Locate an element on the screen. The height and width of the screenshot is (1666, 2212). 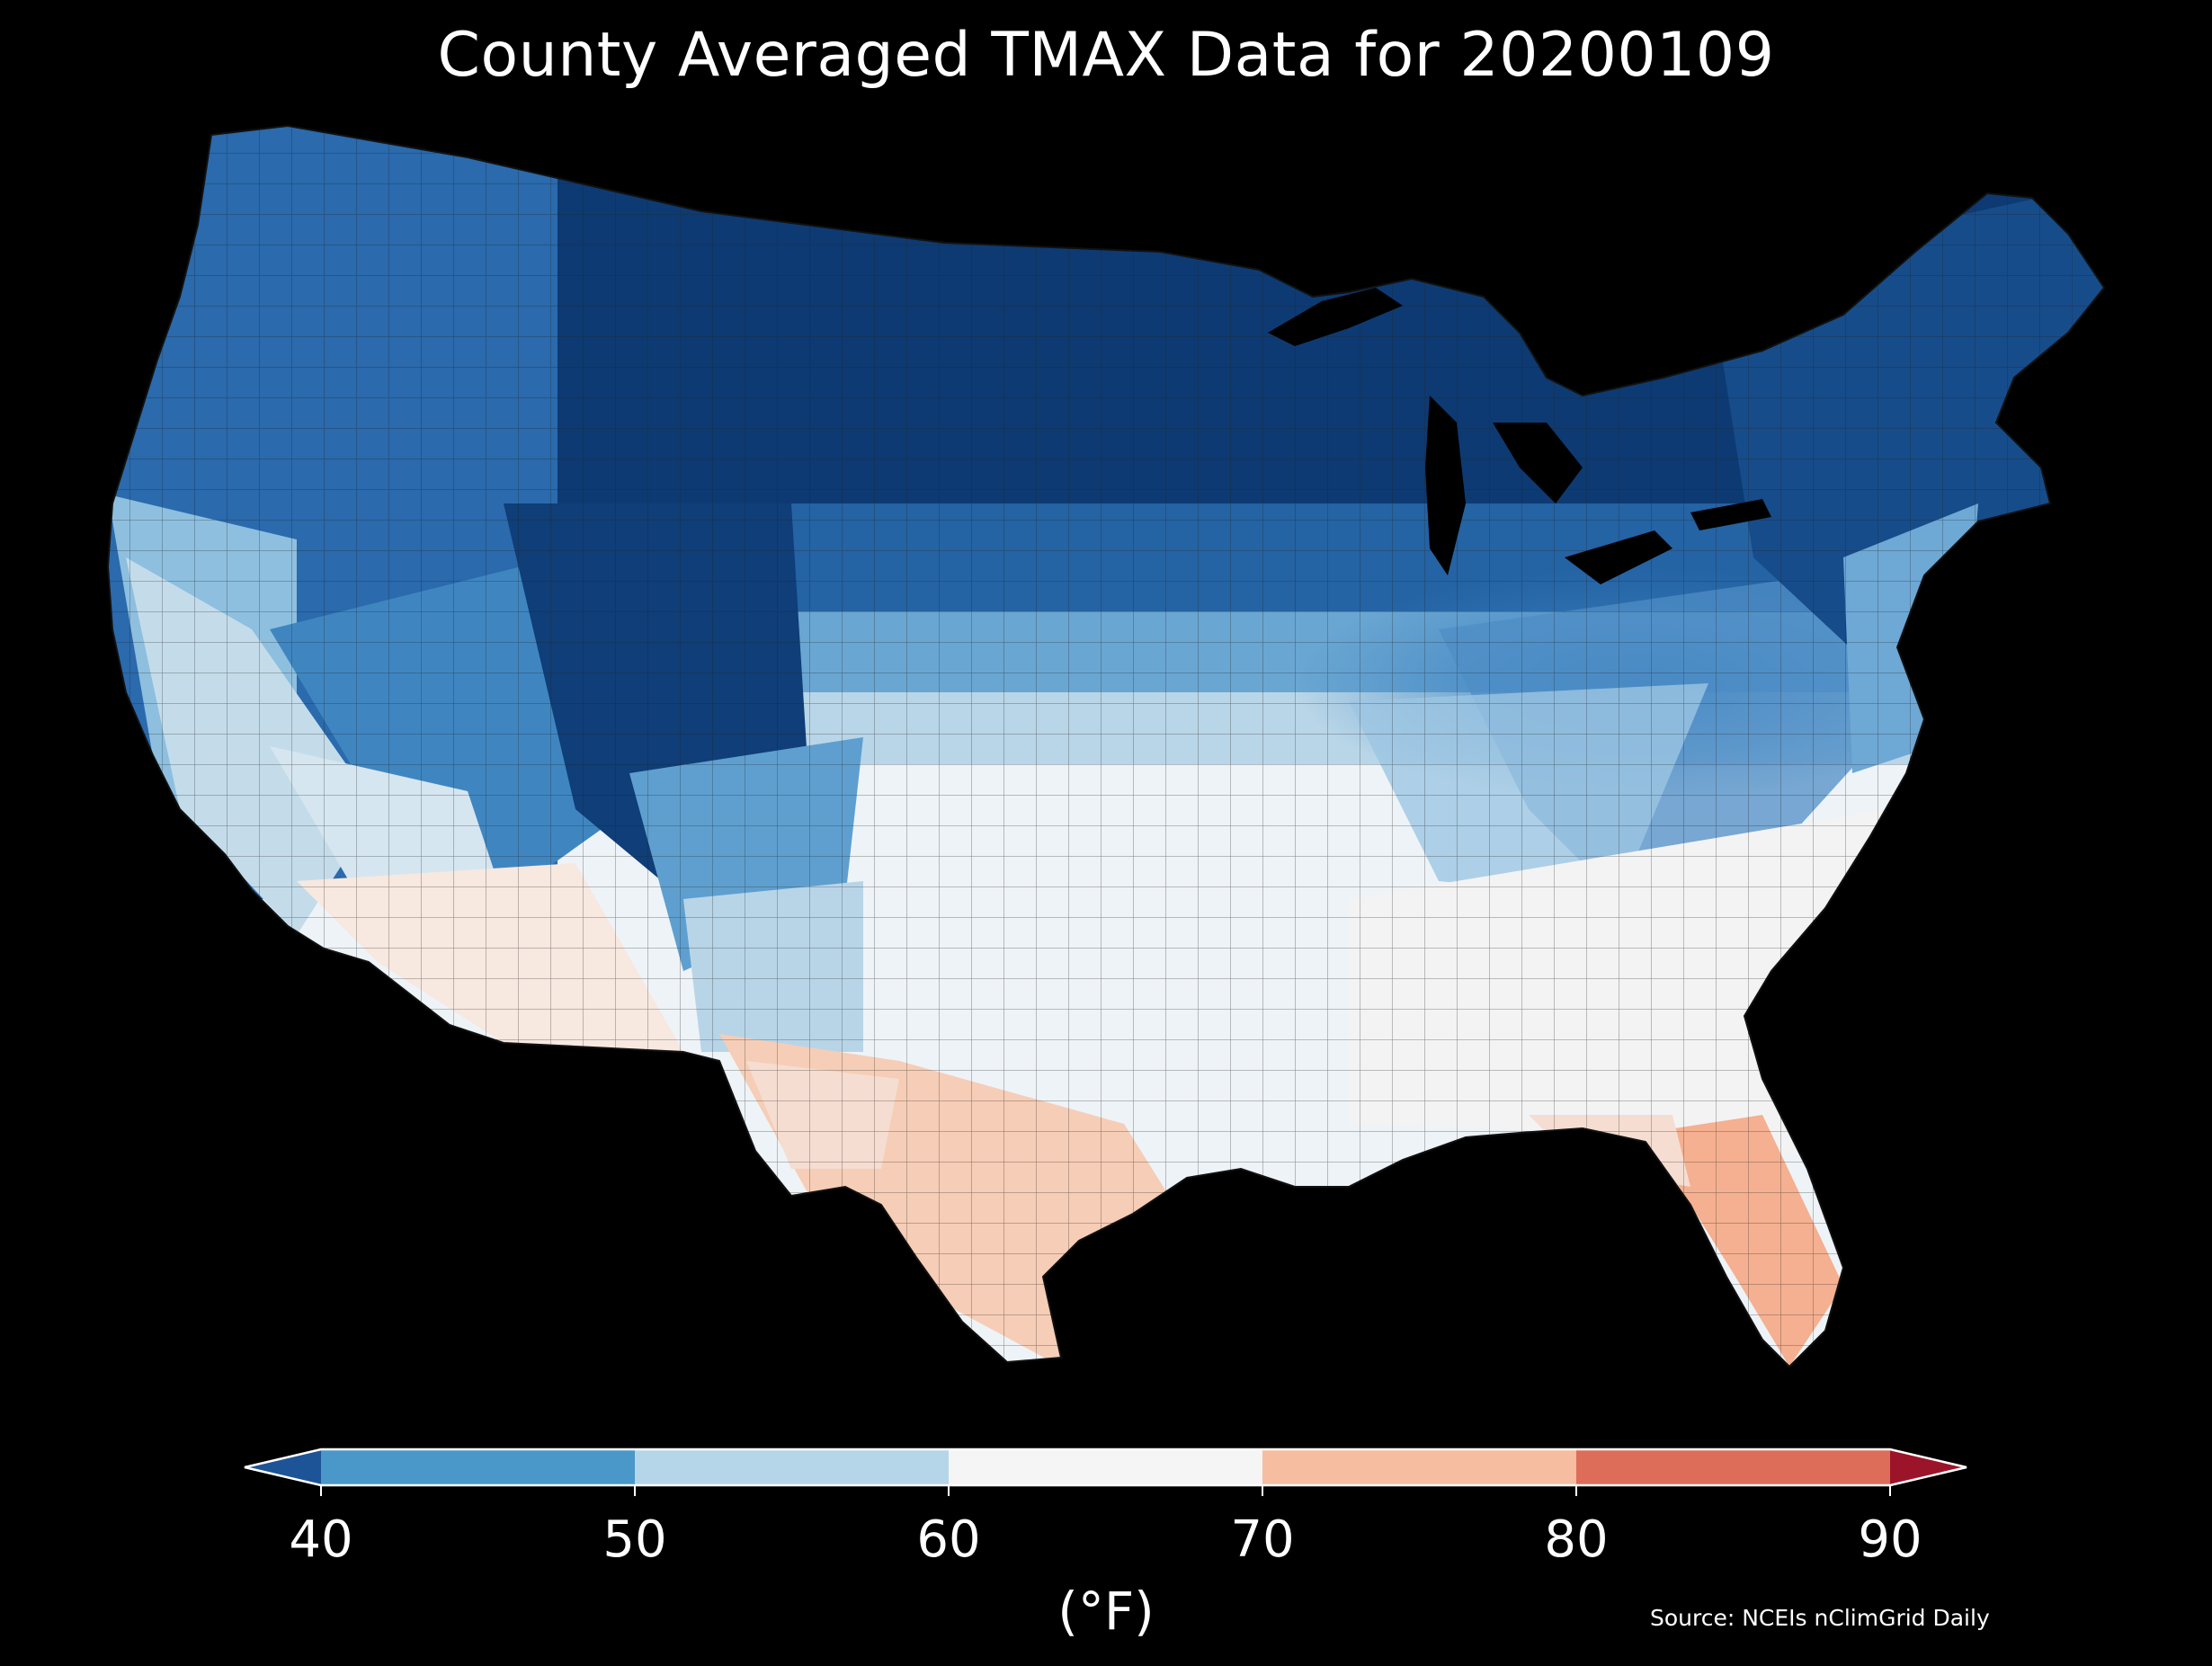
colorbar-under-arrow is located at coordinates (283, 1467).